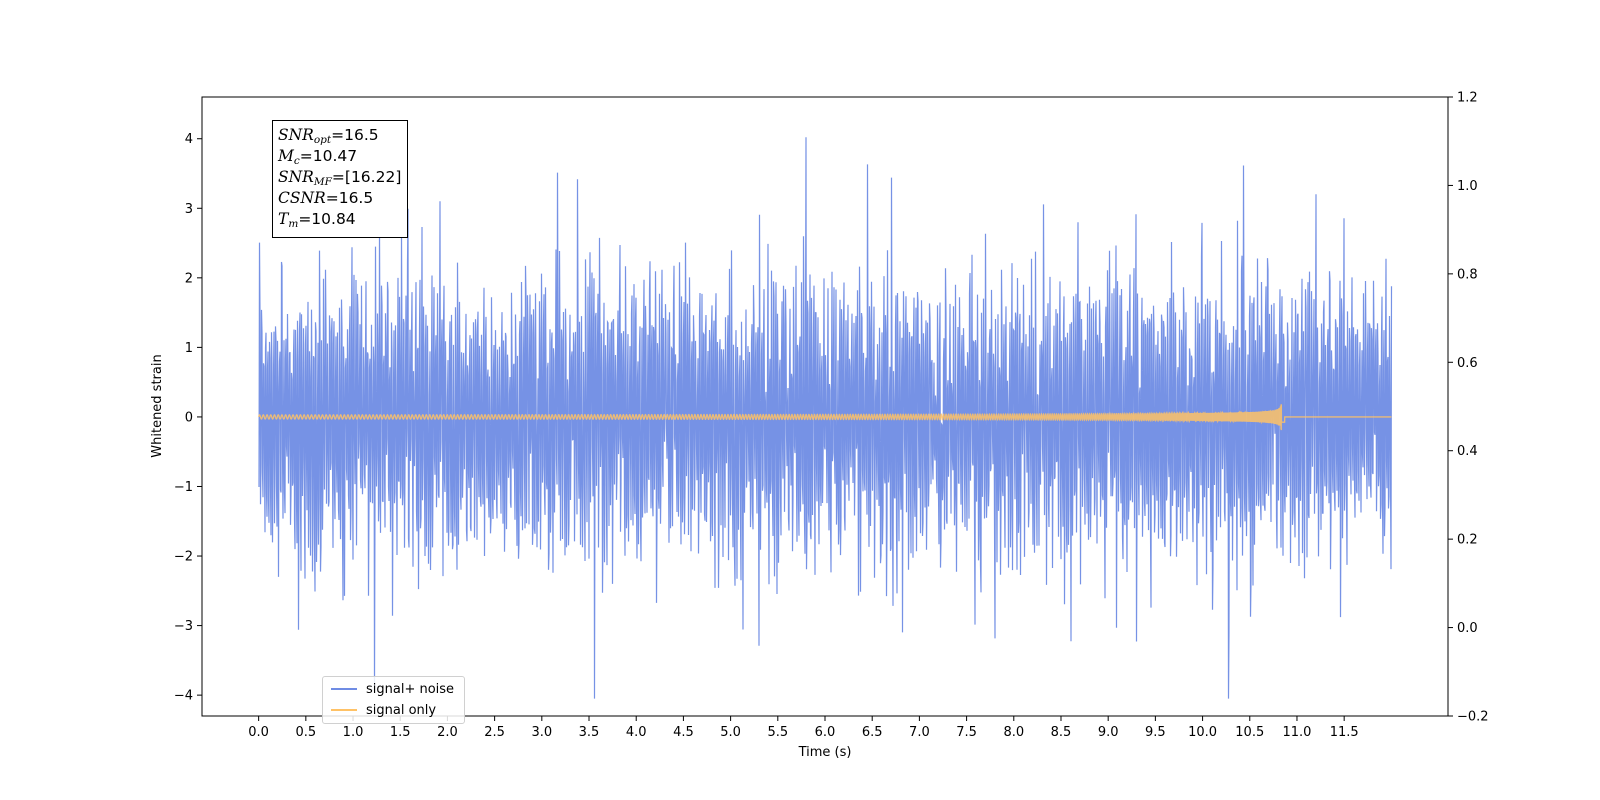  I want to click on x-tick-label: 4.5, so click(683, 732).